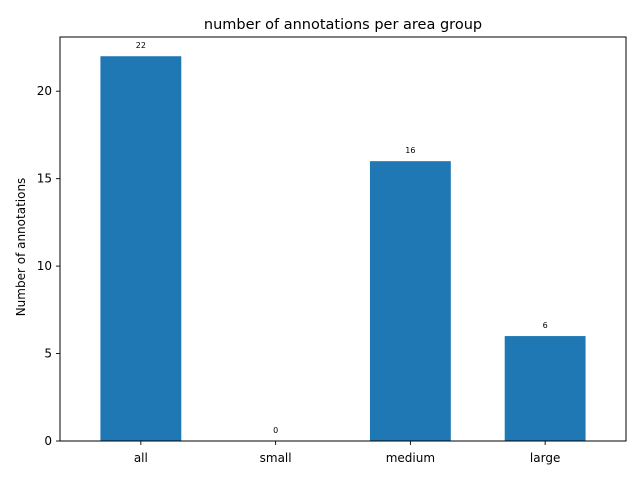  What do you see at coordinates (48, 441) in the screenshot?
I see `y-tick-label-0: 0` at bounding box center [48, 441].